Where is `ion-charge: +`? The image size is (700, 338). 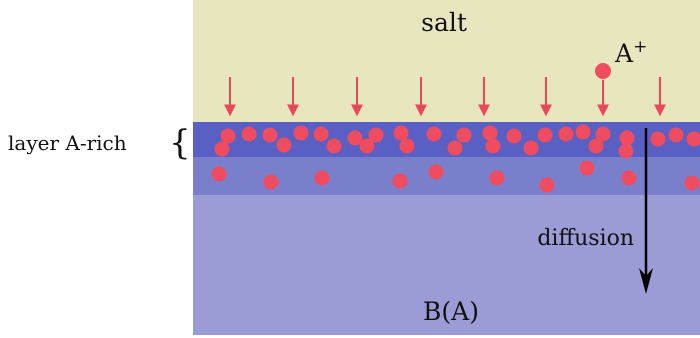
ion-charge: + is located at coordinates (640, 47).